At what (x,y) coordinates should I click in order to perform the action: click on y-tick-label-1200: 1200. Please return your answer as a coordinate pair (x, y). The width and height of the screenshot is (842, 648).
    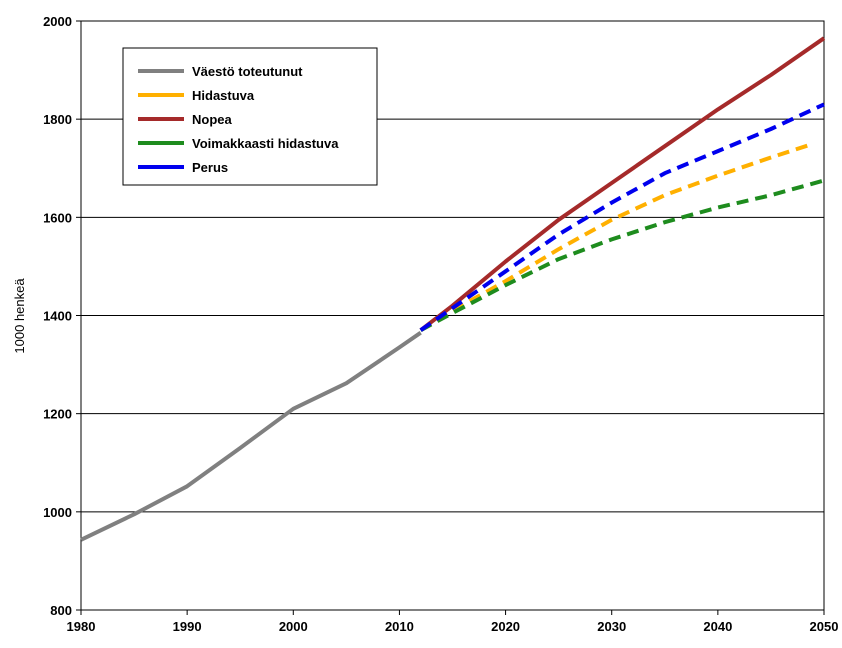
    Looking at the image, I should click on (57, 414).